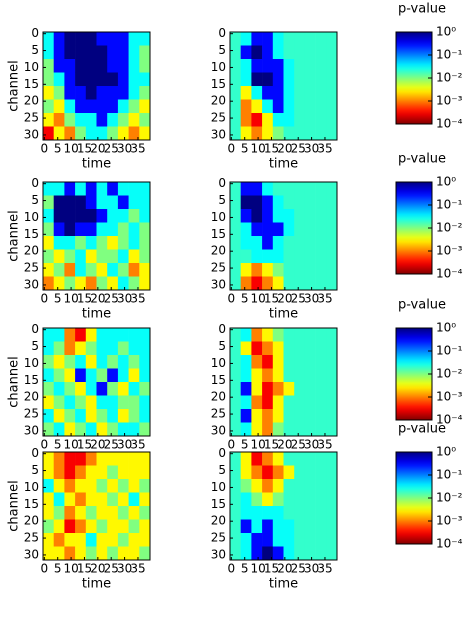 The image size is (474, 621). What do you see at coordinates (449, 78) in the screenshot?
I see `colorbar-tick-label: 10⁻²` at bounding box center [449, 78].